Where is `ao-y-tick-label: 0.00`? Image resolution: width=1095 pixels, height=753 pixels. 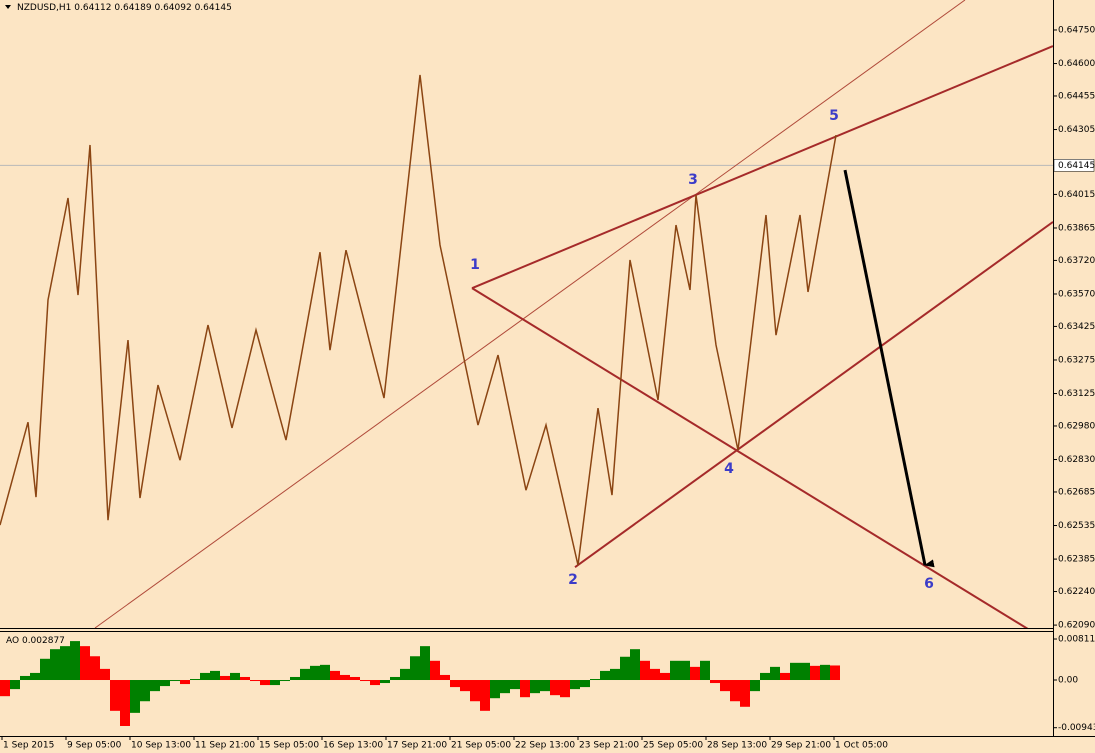 ao-y-tick-label: 0.00 is located at coordinates (1068, 681).